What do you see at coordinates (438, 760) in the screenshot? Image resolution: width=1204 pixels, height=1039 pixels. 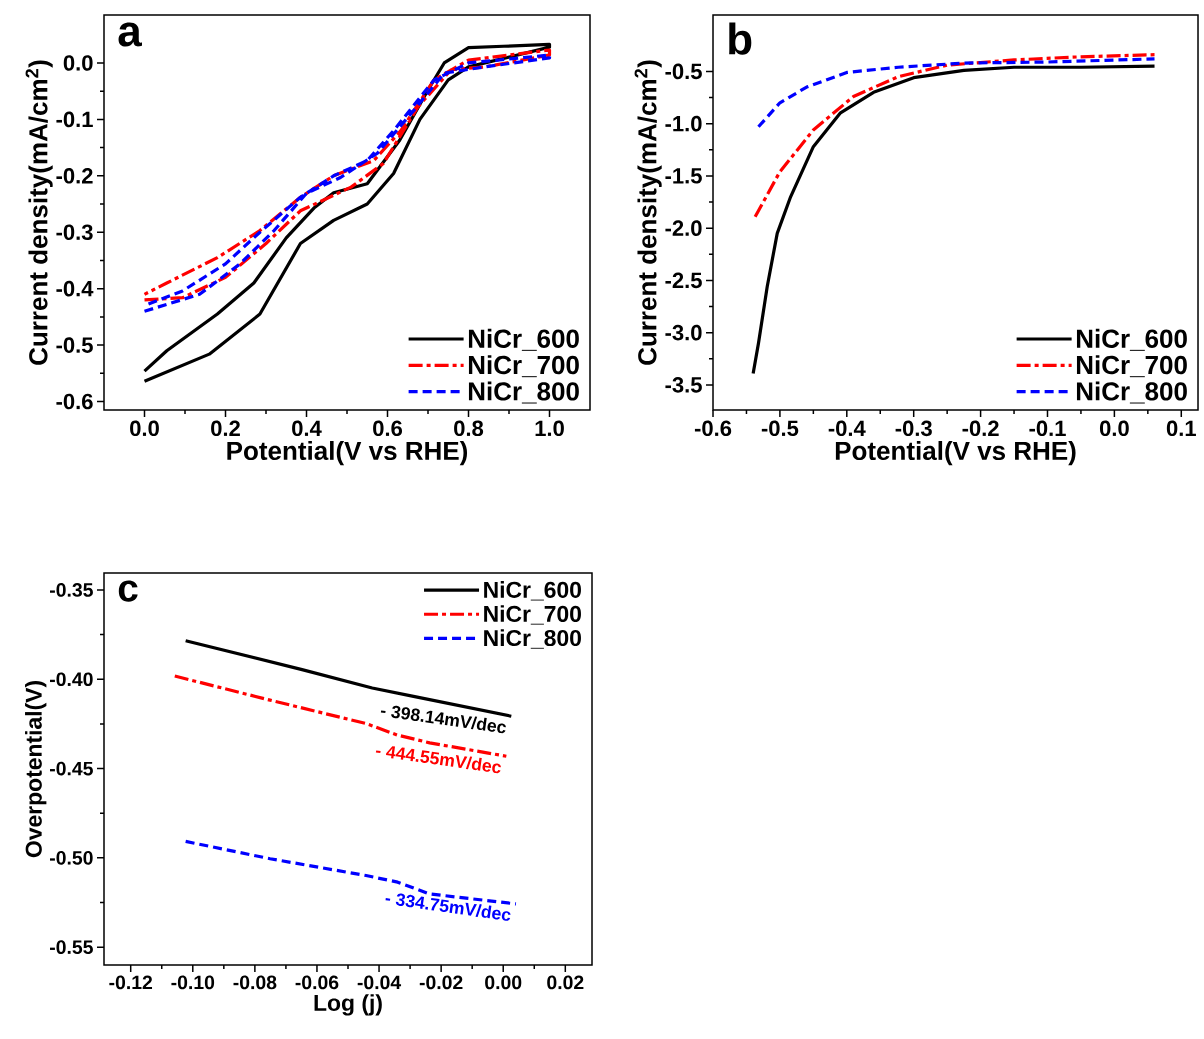 I see `annotation: - 444.55mV/dec` at bounding box center [438, 760].